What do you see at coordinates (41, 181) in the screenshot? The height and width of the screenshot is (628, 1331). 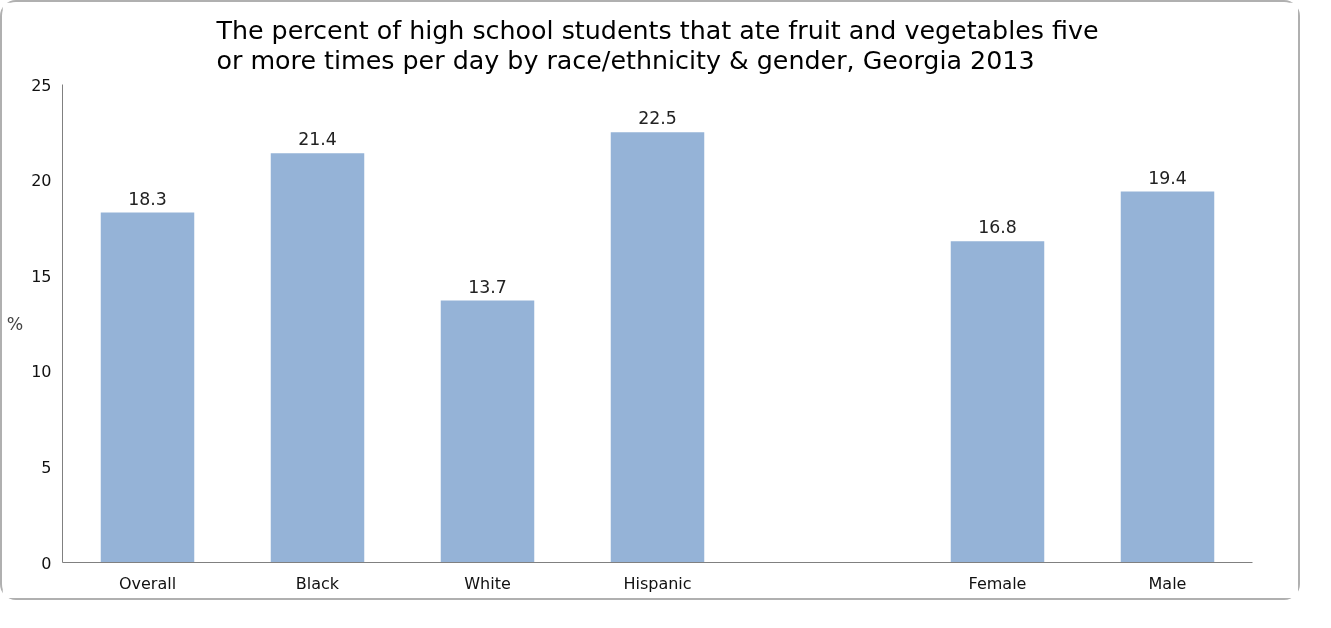 I see `y-tick-label: 20` at bounding box center [41, 181].